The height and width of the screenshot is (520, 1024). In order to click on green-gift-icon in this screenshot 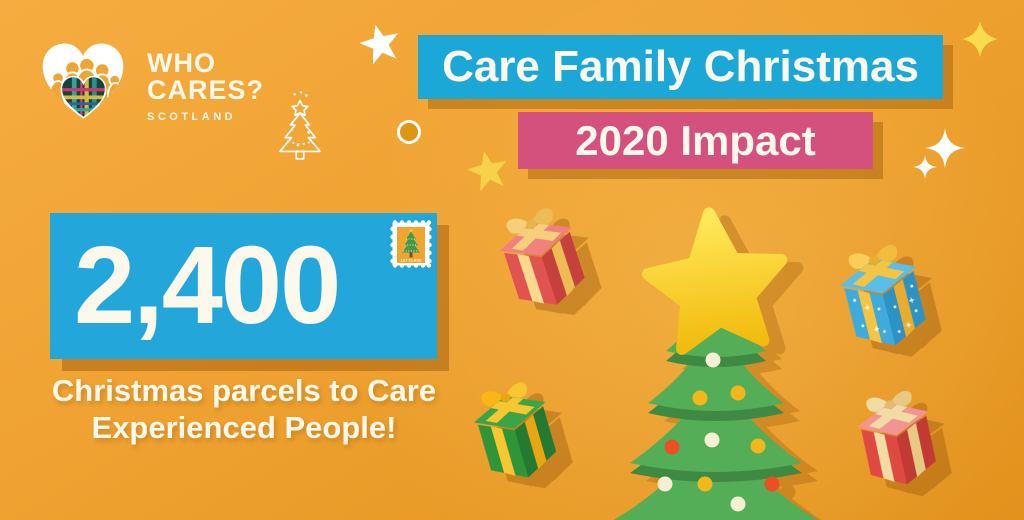, I will do `click(515, 430)`.